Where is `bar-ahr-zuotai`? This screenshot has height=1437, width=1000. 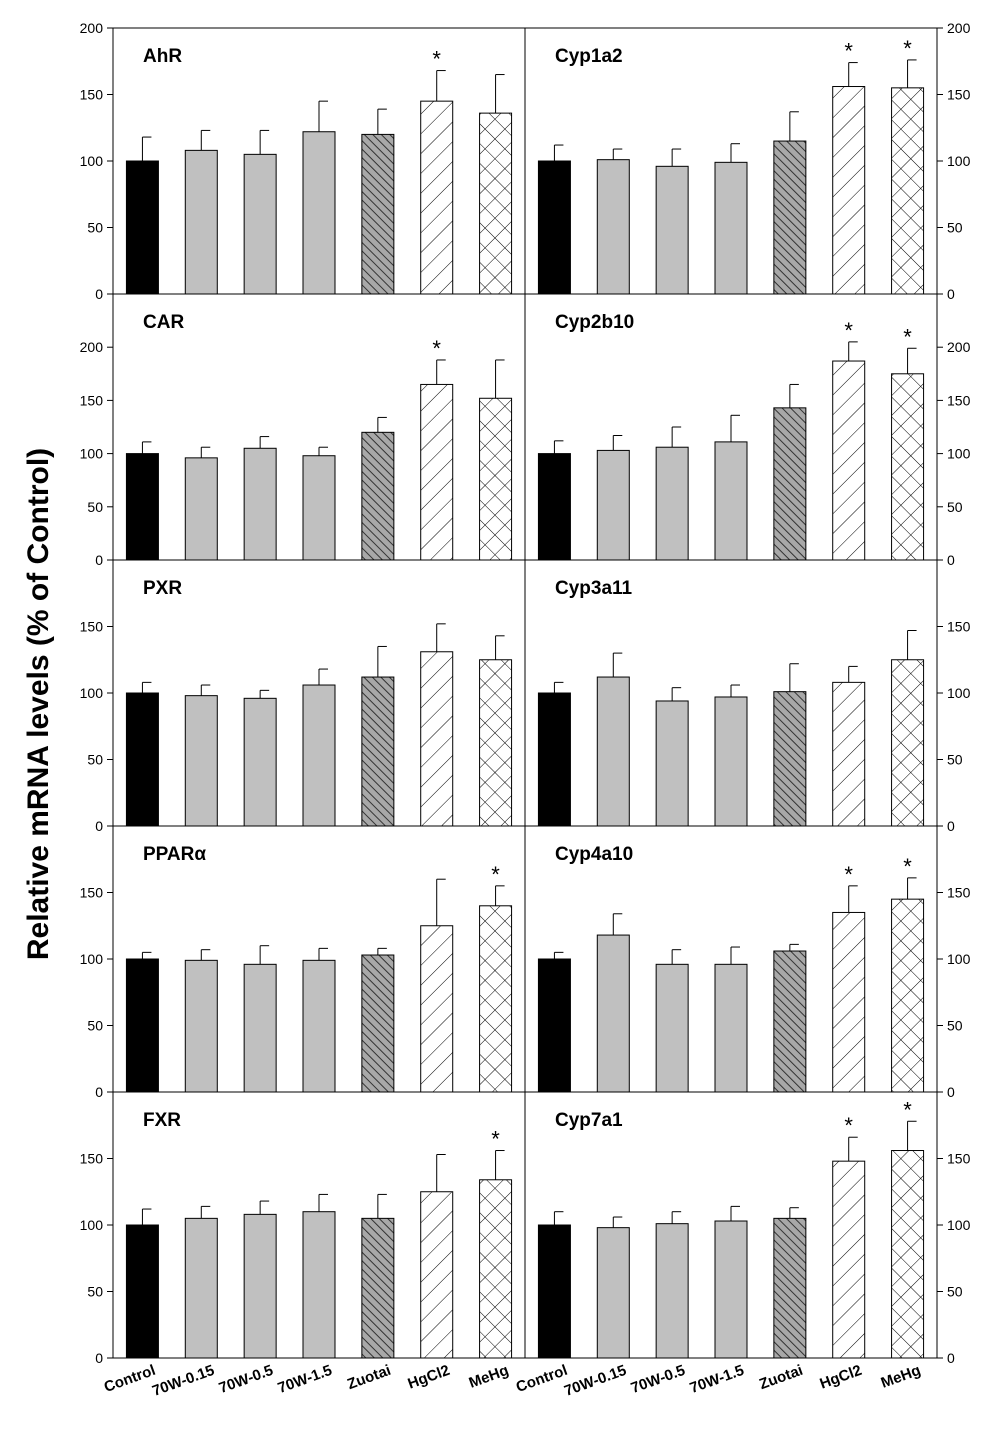 bar-ahr-zuotai is located at coordinates (378, 214).